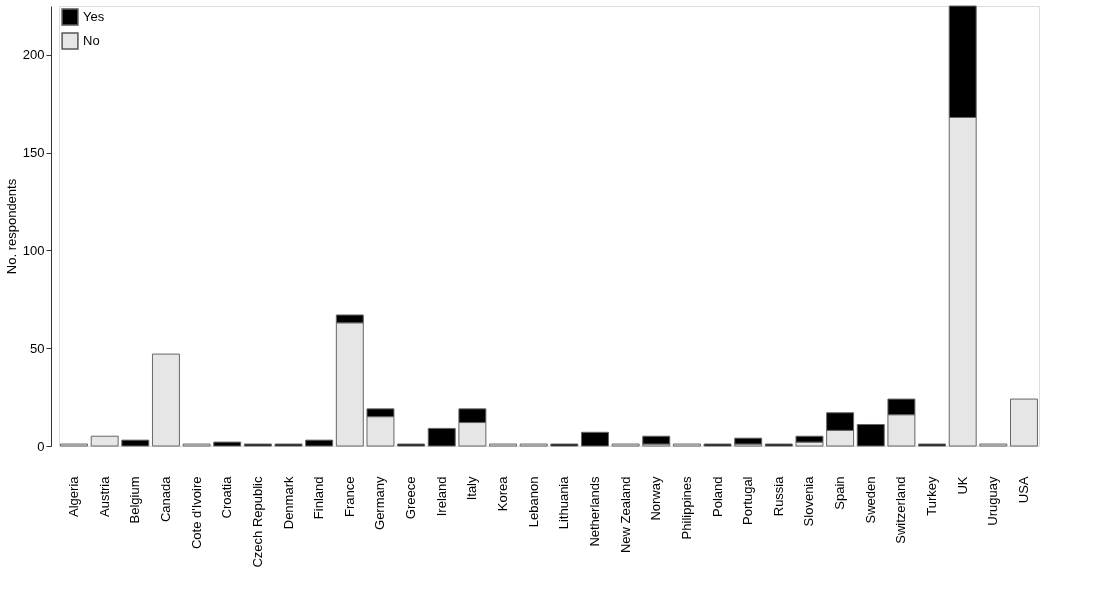 The width and height of the screenshot is (1101, 606). Describe the element at coordinates (778, 496) in the screenshot. I see `x-tick-label: Russia` at that location.